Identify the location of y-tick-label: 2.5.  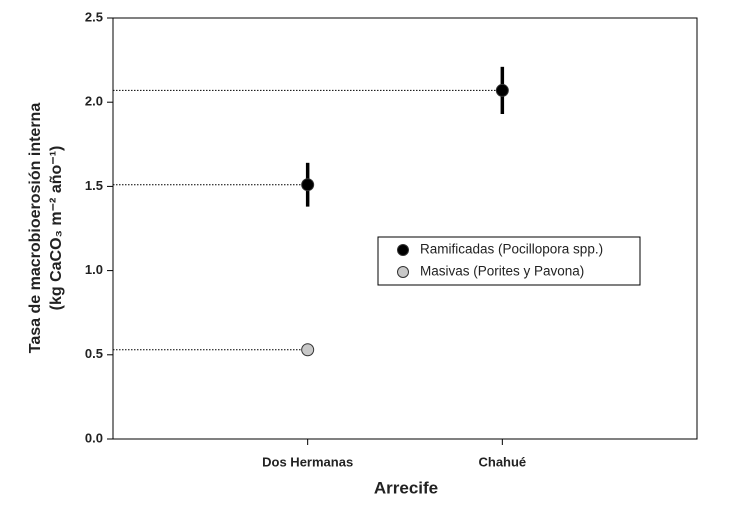
(94, 16).